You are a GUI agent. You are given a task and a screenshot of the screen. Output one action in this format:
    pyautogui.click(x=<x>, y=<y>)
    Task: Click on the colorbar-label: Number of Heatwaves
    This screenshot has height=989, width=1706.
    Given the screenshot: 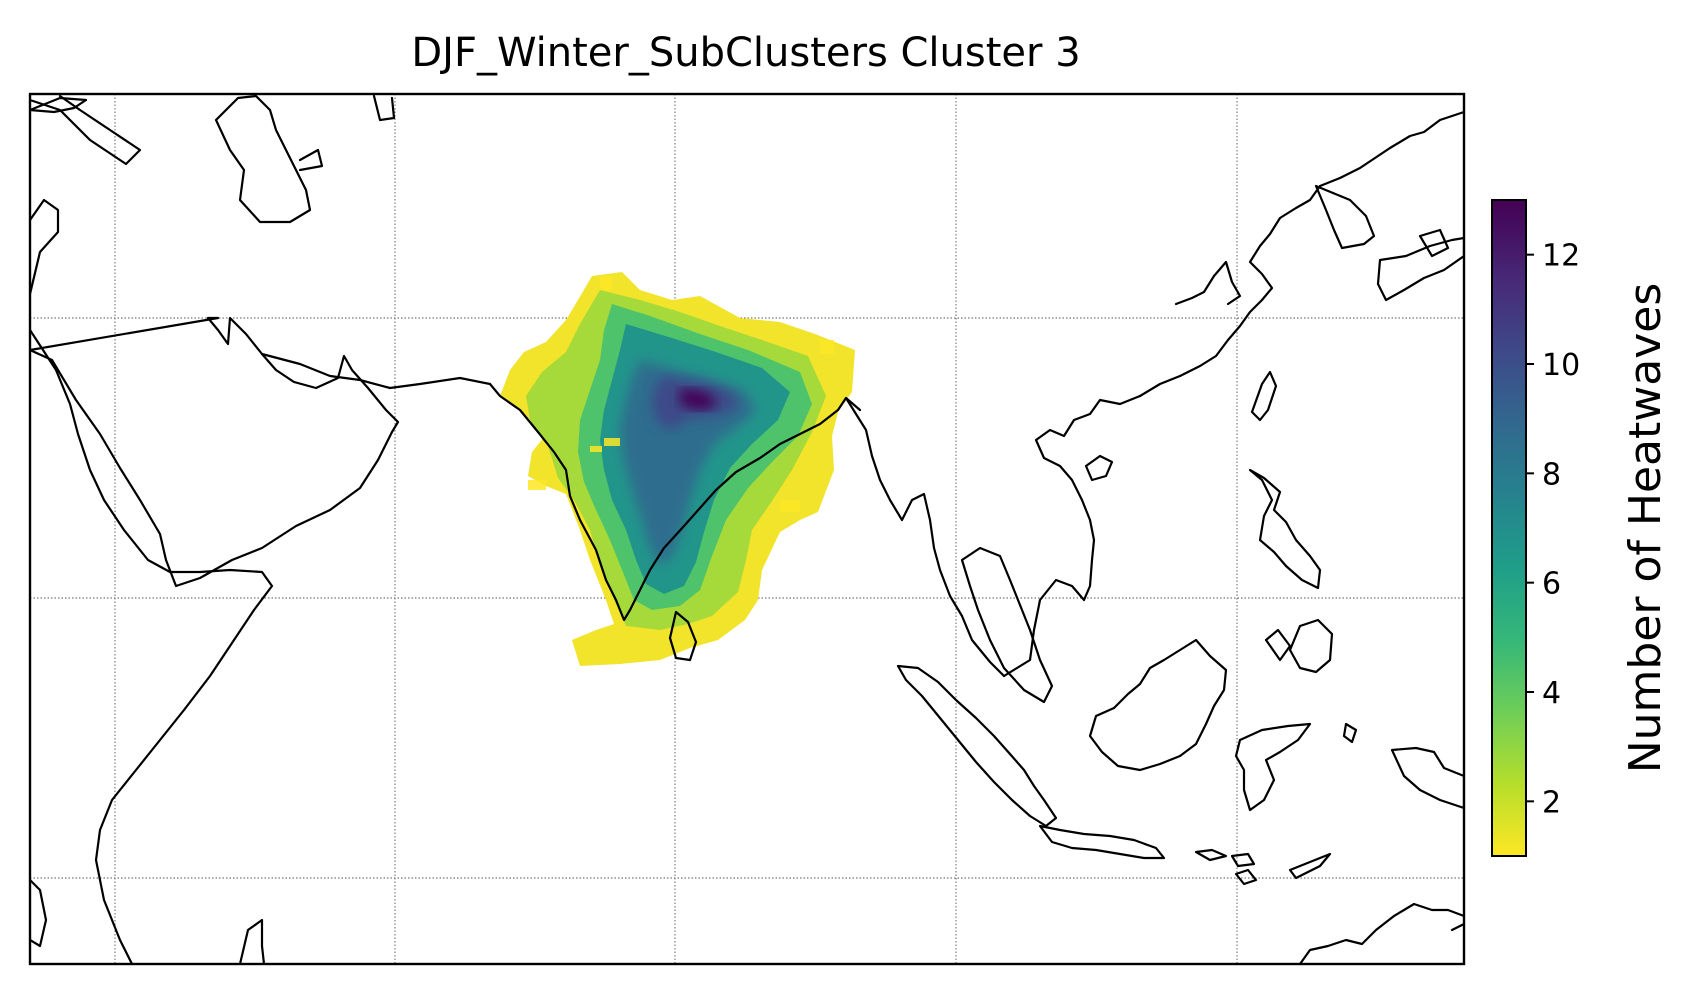 What is the action you would take?
    pyautogui.click(x=1645, y=528)
    